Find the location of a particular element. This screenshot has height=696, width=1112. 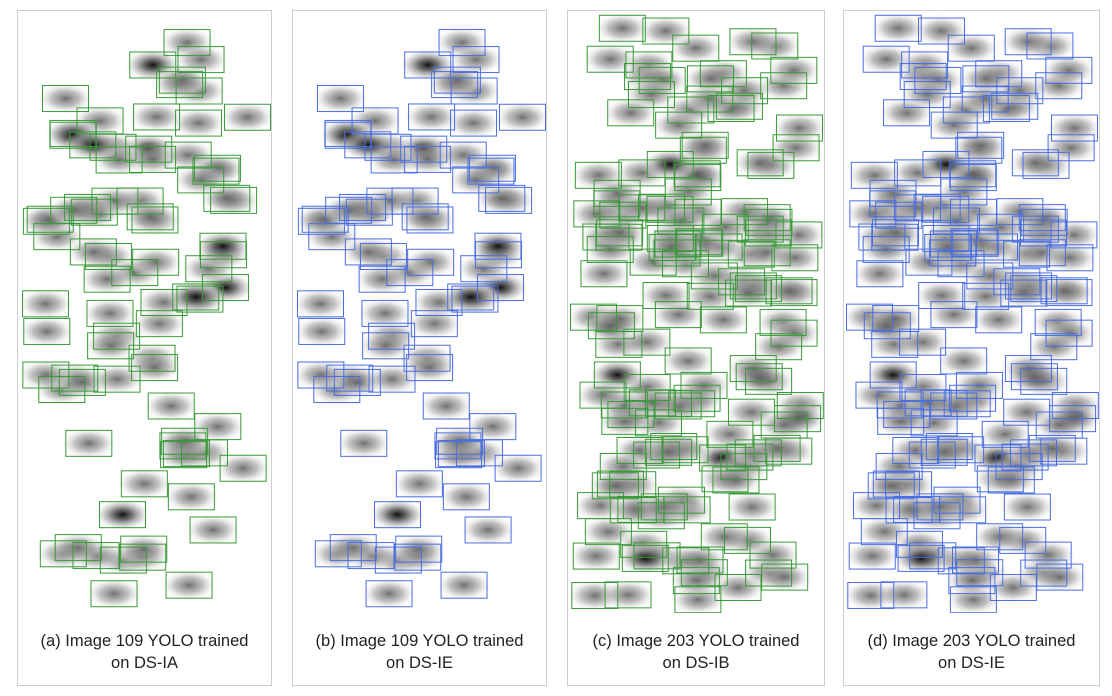

caption-c-line1: (c) Image 203 YOLO trained is located at coordinates (696, 641).